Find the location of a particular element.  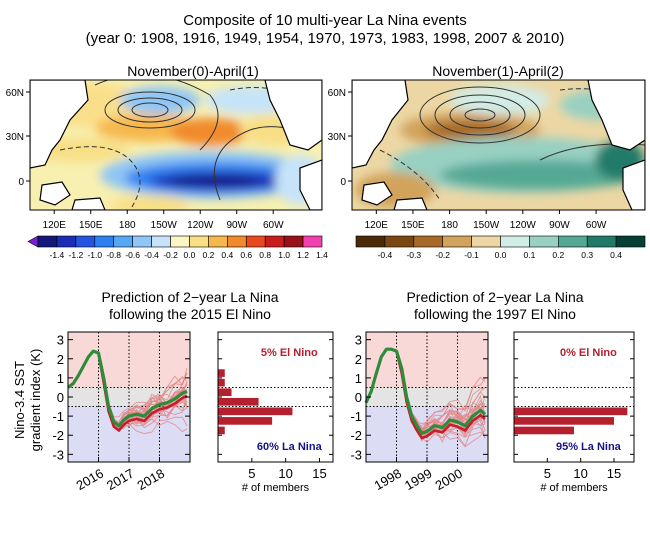

colorbar-tick-label: 1.2 is located at coordinates (303, 255).